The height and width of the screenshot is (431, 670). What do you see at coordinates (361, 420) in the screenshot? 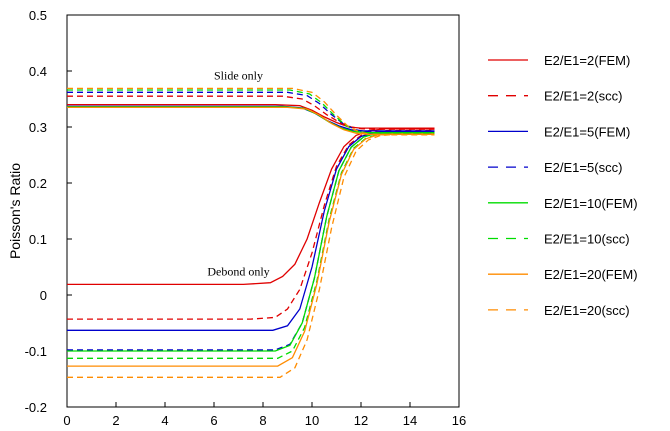
I see `x-tick-label: 12` at bounding box center [361, 420].